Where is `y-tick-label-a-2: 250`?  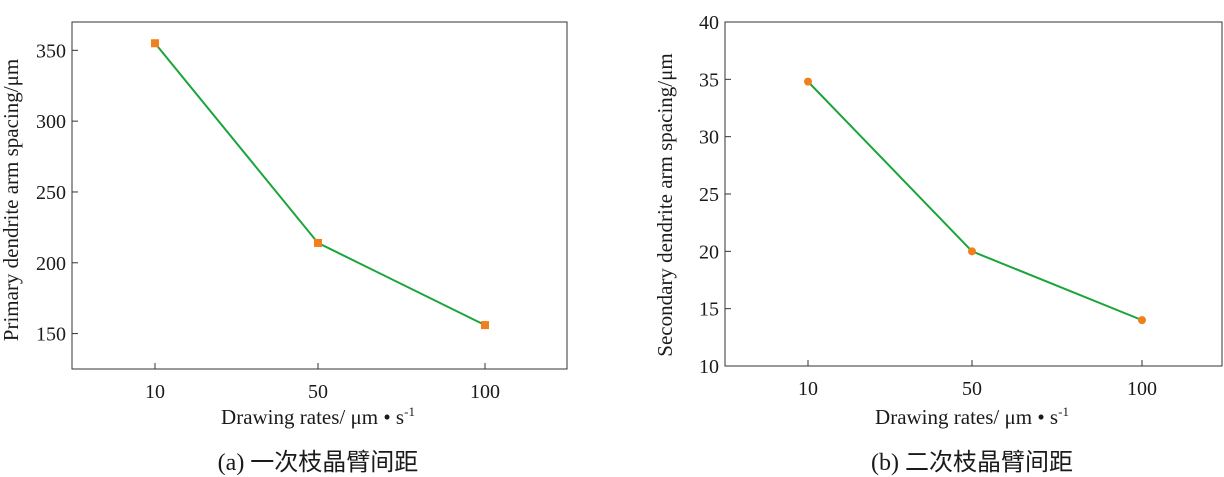 y-tick-label-a-2: 250 is located at coordinates (51, 193).